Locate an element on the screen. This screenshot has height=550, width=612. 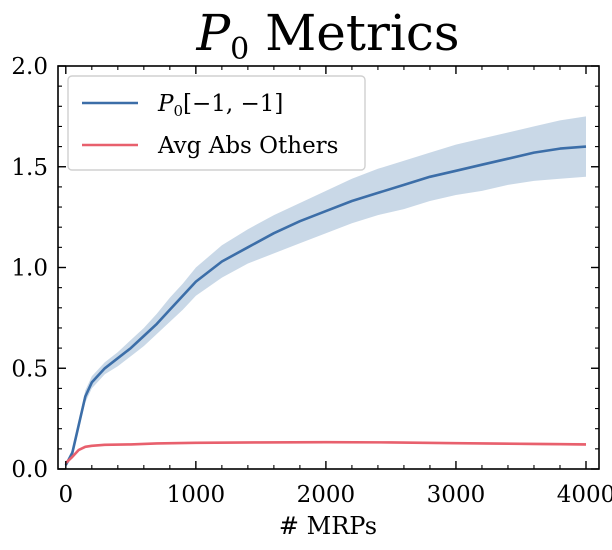
legend-box is located at coordinates (216, 123).